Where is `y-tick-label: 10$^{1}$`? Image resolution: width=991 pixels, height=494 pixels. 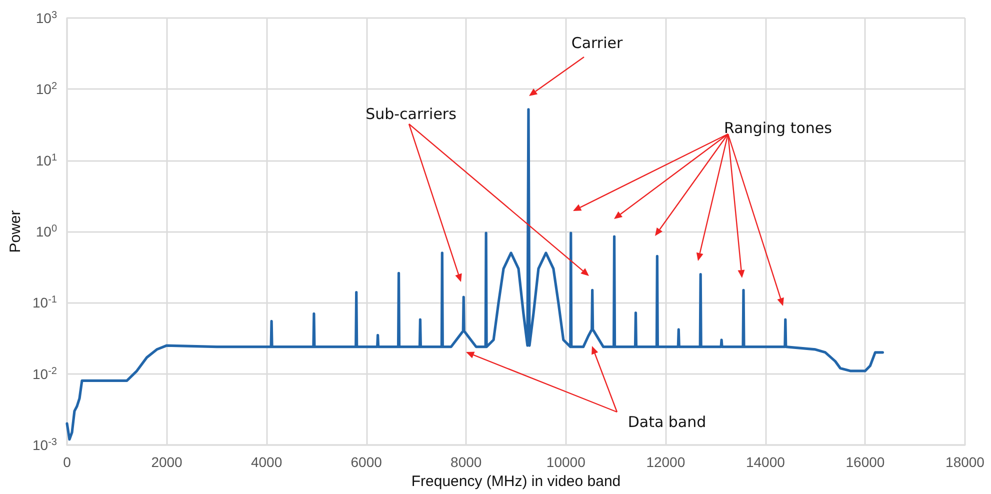
y-tick-label: 10$^{1}$ is located at coordinates (47, 160).